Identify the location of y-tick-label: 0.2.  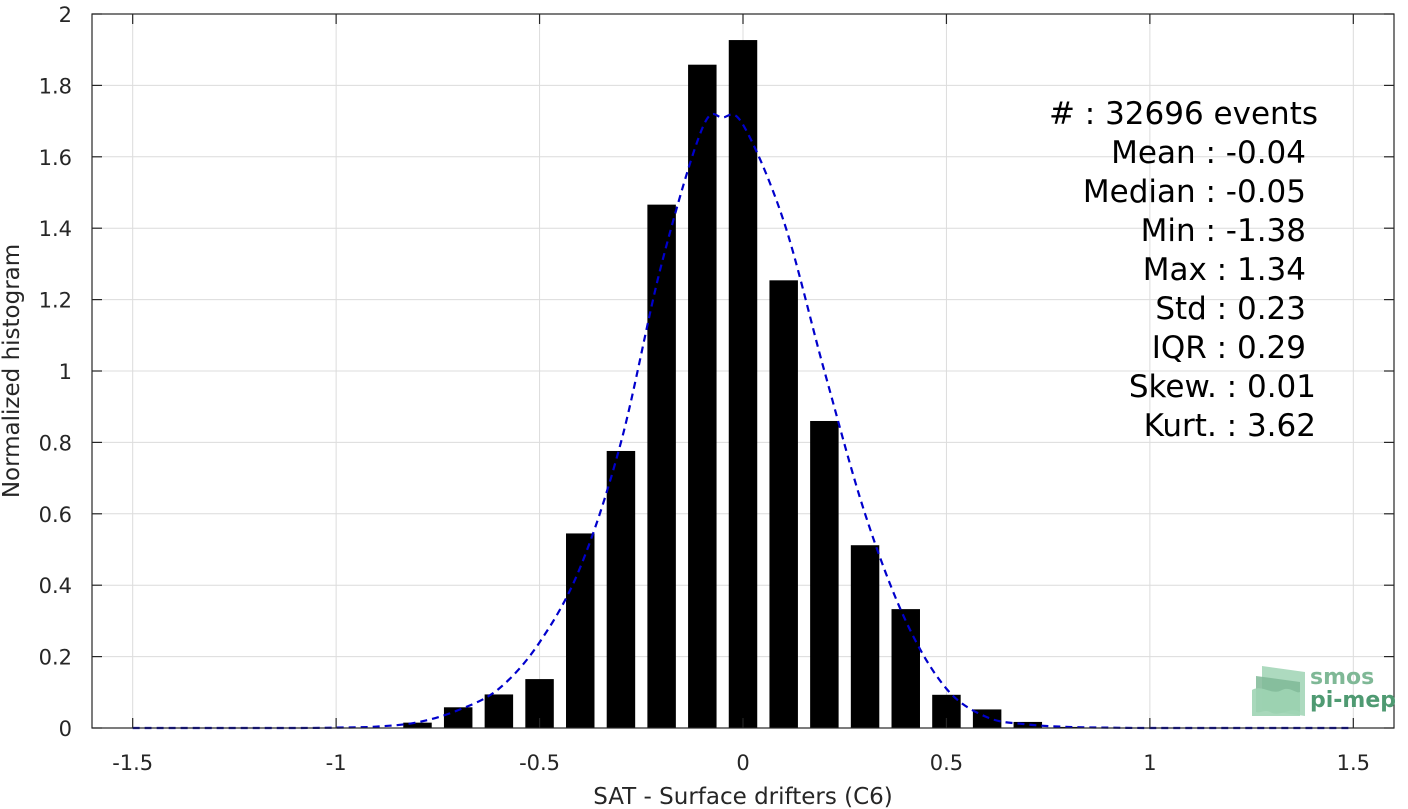
(55, 658).